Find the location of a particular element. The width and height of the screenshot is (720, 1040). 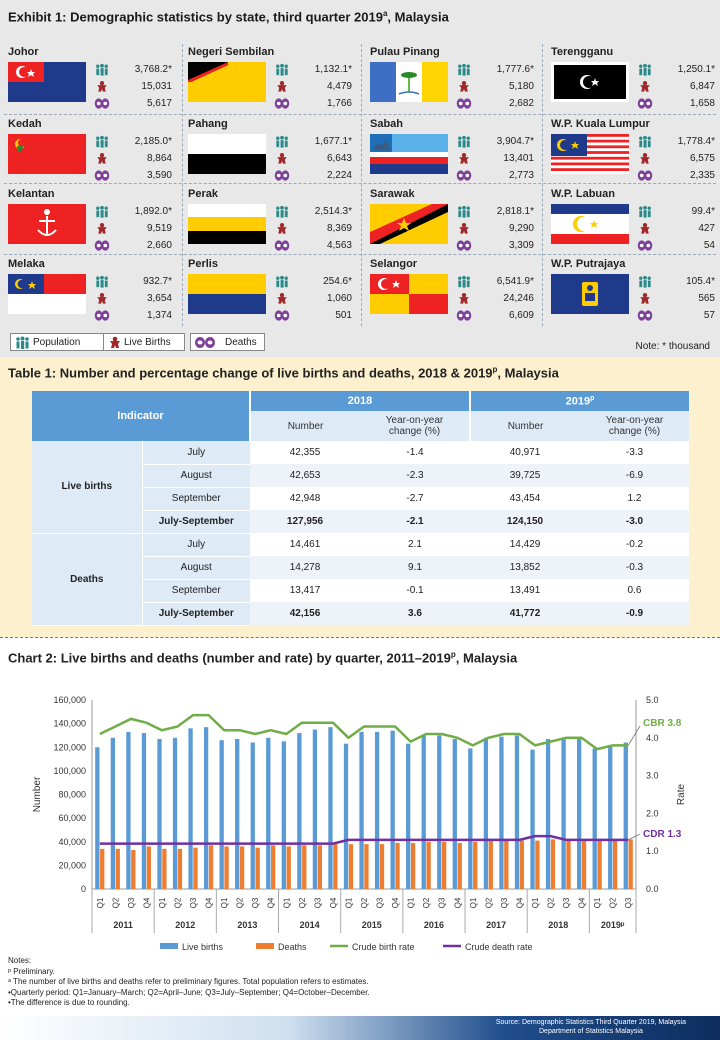

month-cell: July is located at coordinates (195, 545).